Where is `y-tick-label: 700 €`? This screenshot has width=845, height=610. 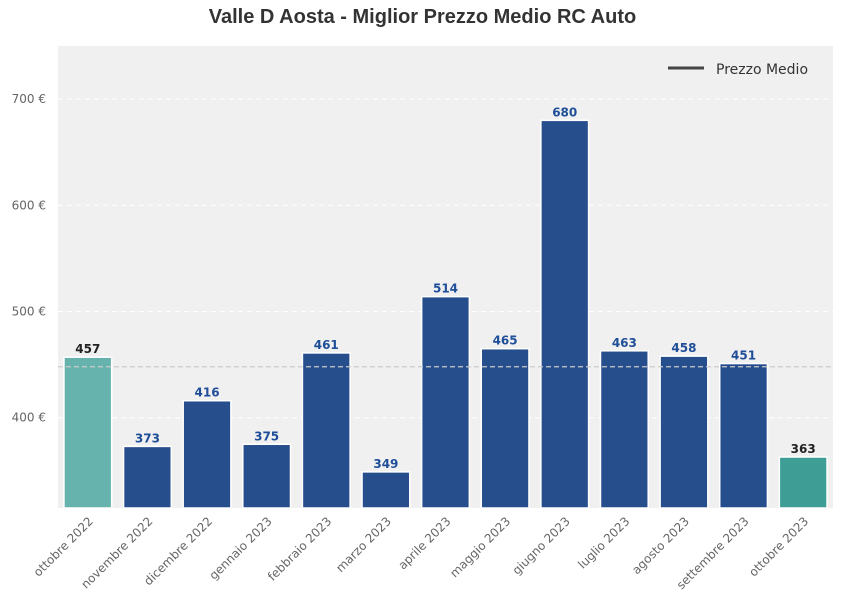
y-tick-label: 700 € is located at coordinates (29, 99).